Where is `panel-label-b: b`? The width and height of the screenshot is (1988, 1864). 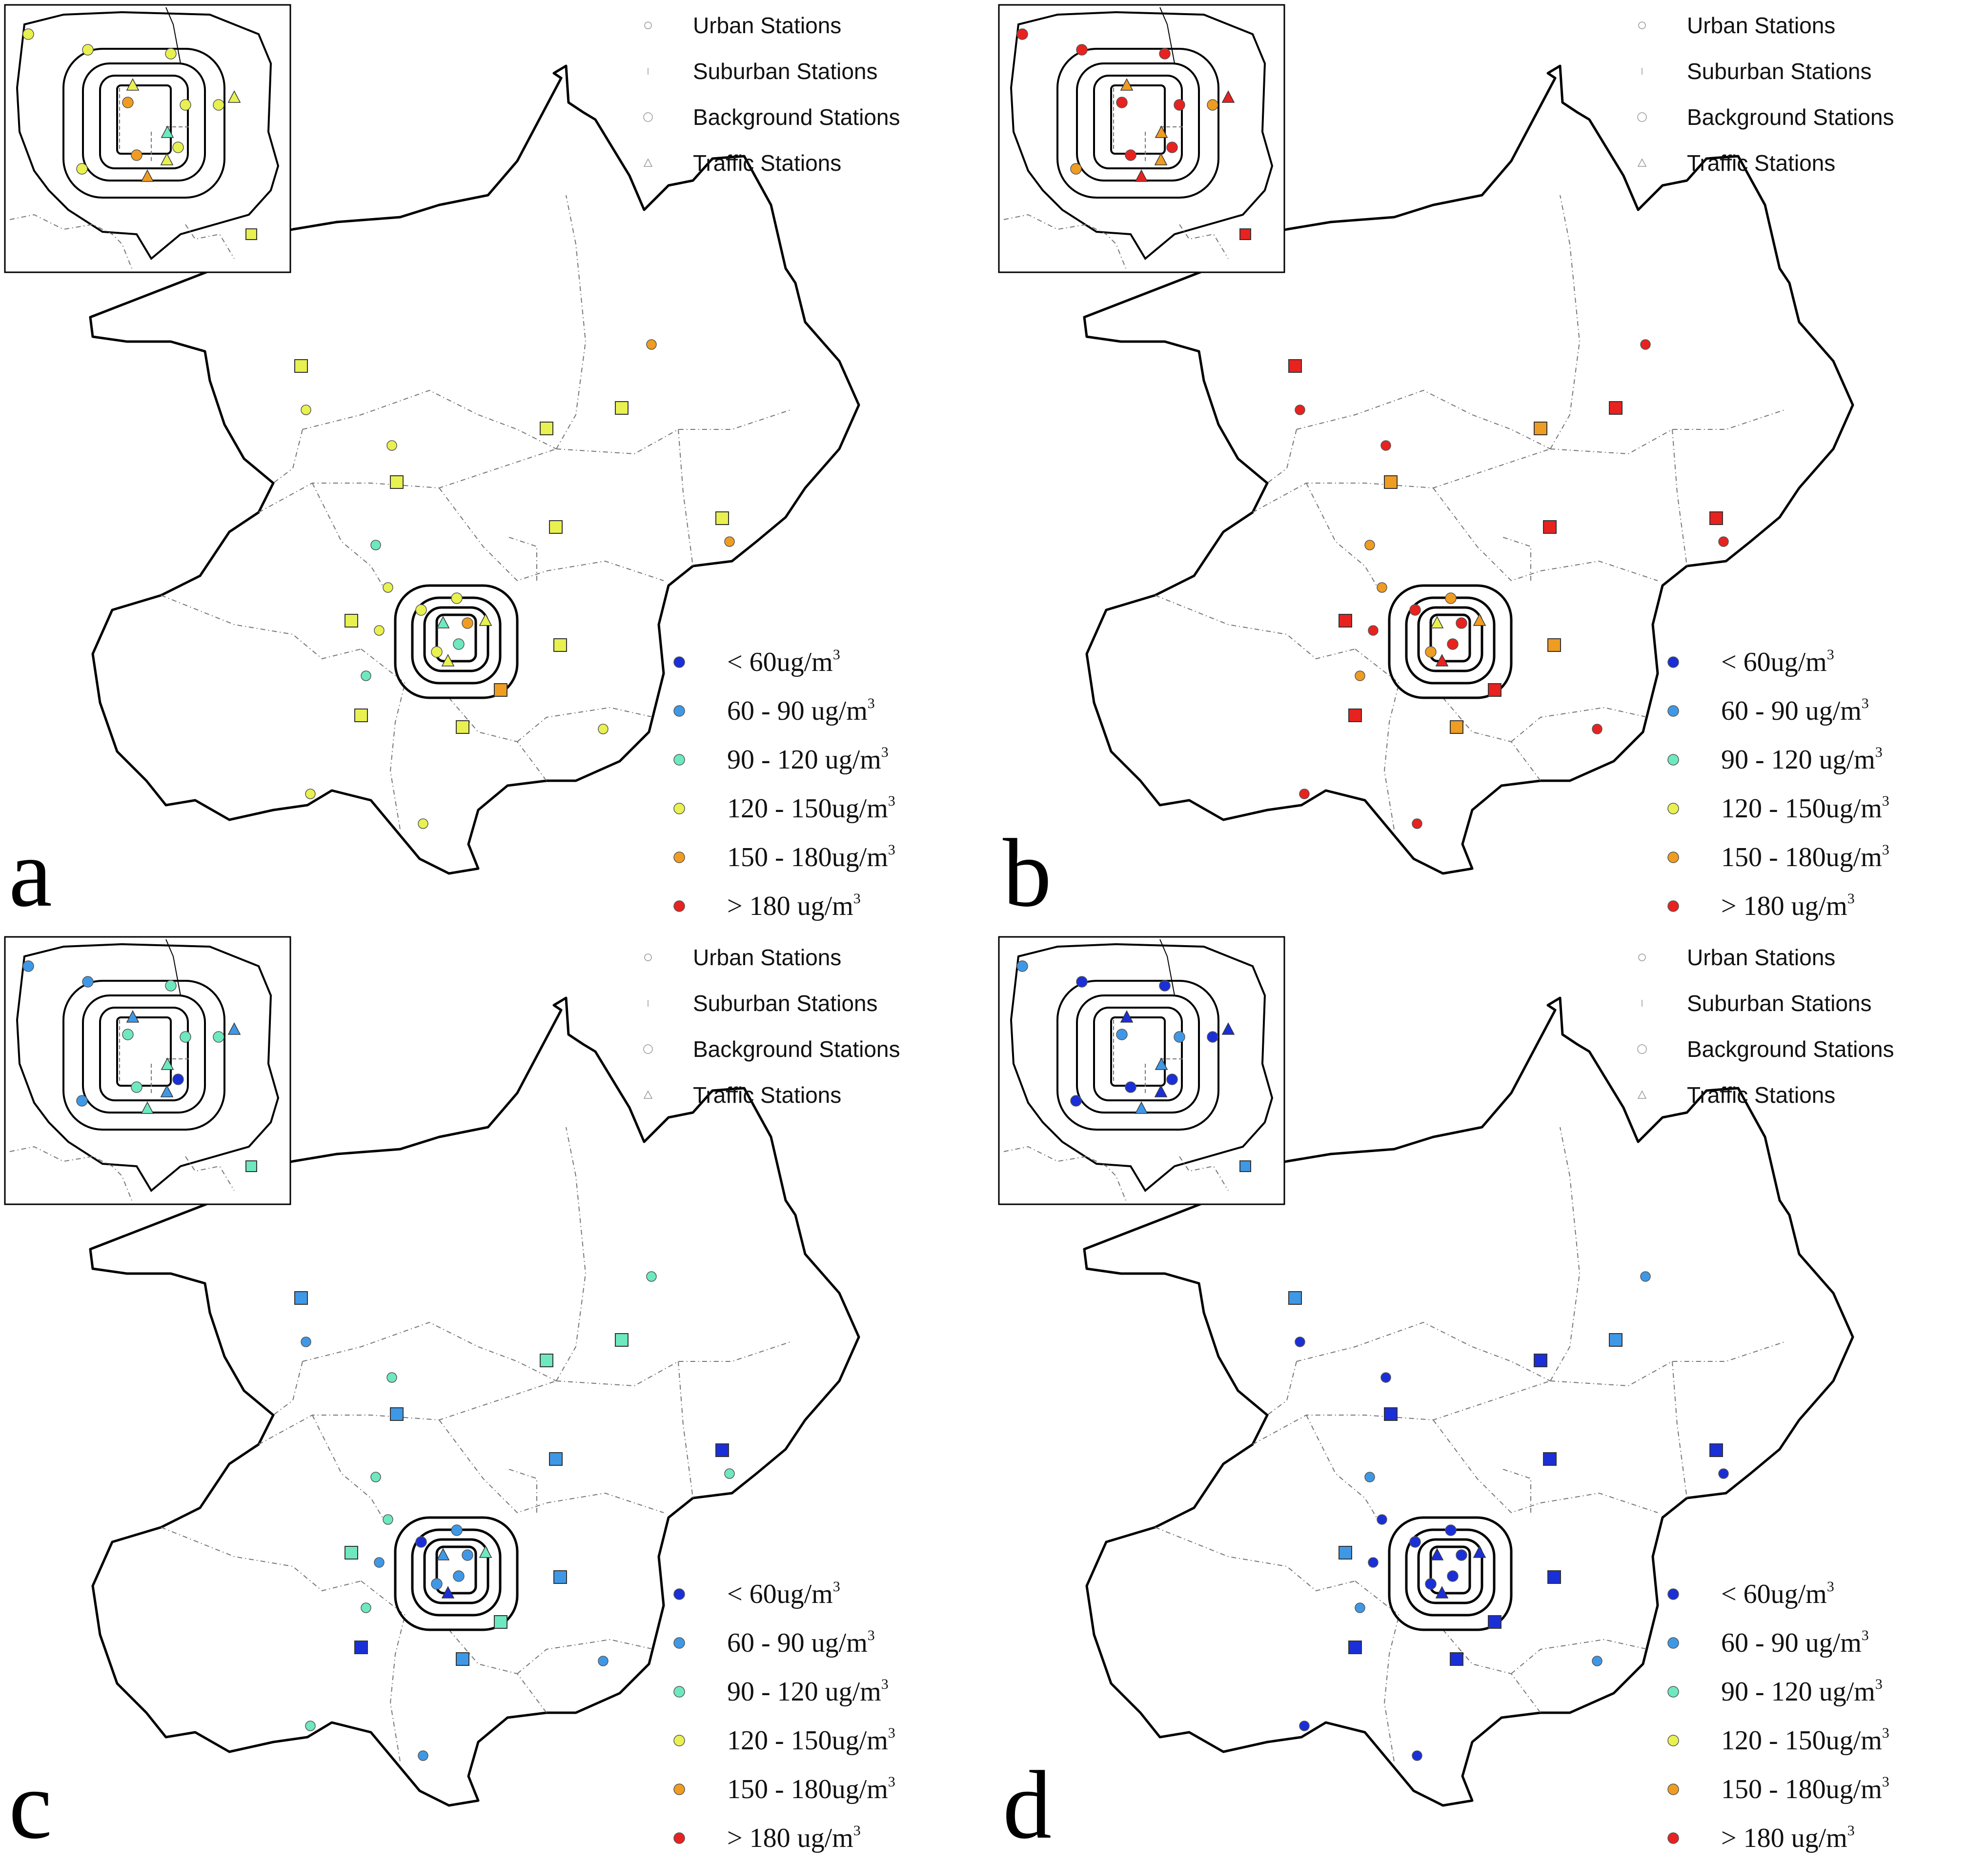 panel-label-b: b is located at coordinates (1027, 873).